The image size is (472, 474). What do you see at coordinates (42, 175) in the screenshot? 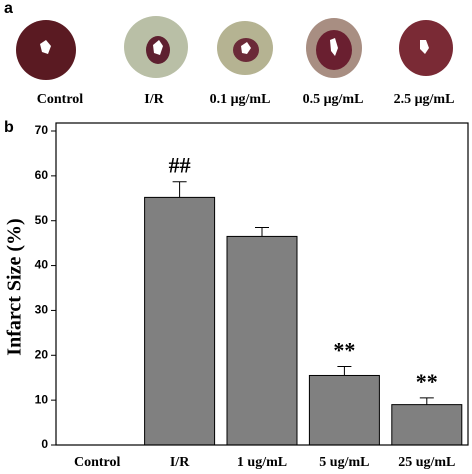
I see `y-tick-label: 60` at bounding box center [42, 175].